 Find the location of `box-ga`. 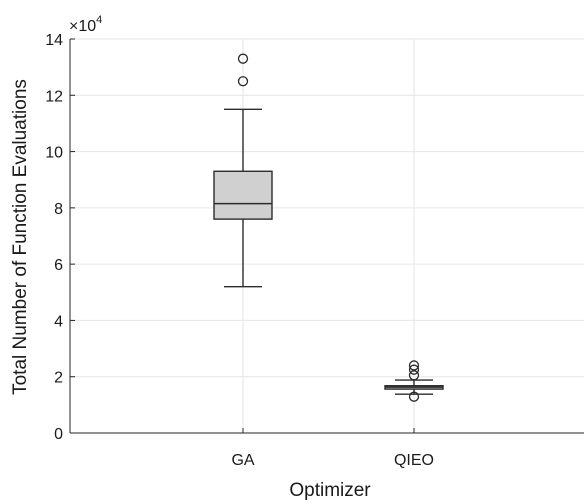

box-ga is located at coordinates (243, 170).